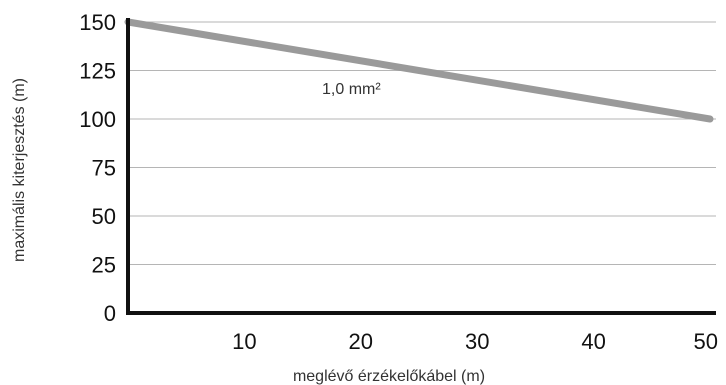 The image size is (726, 385). Describe the element at coordinates (593, 341) in the screenshot. I see `x-tick-label: 40` at that location.